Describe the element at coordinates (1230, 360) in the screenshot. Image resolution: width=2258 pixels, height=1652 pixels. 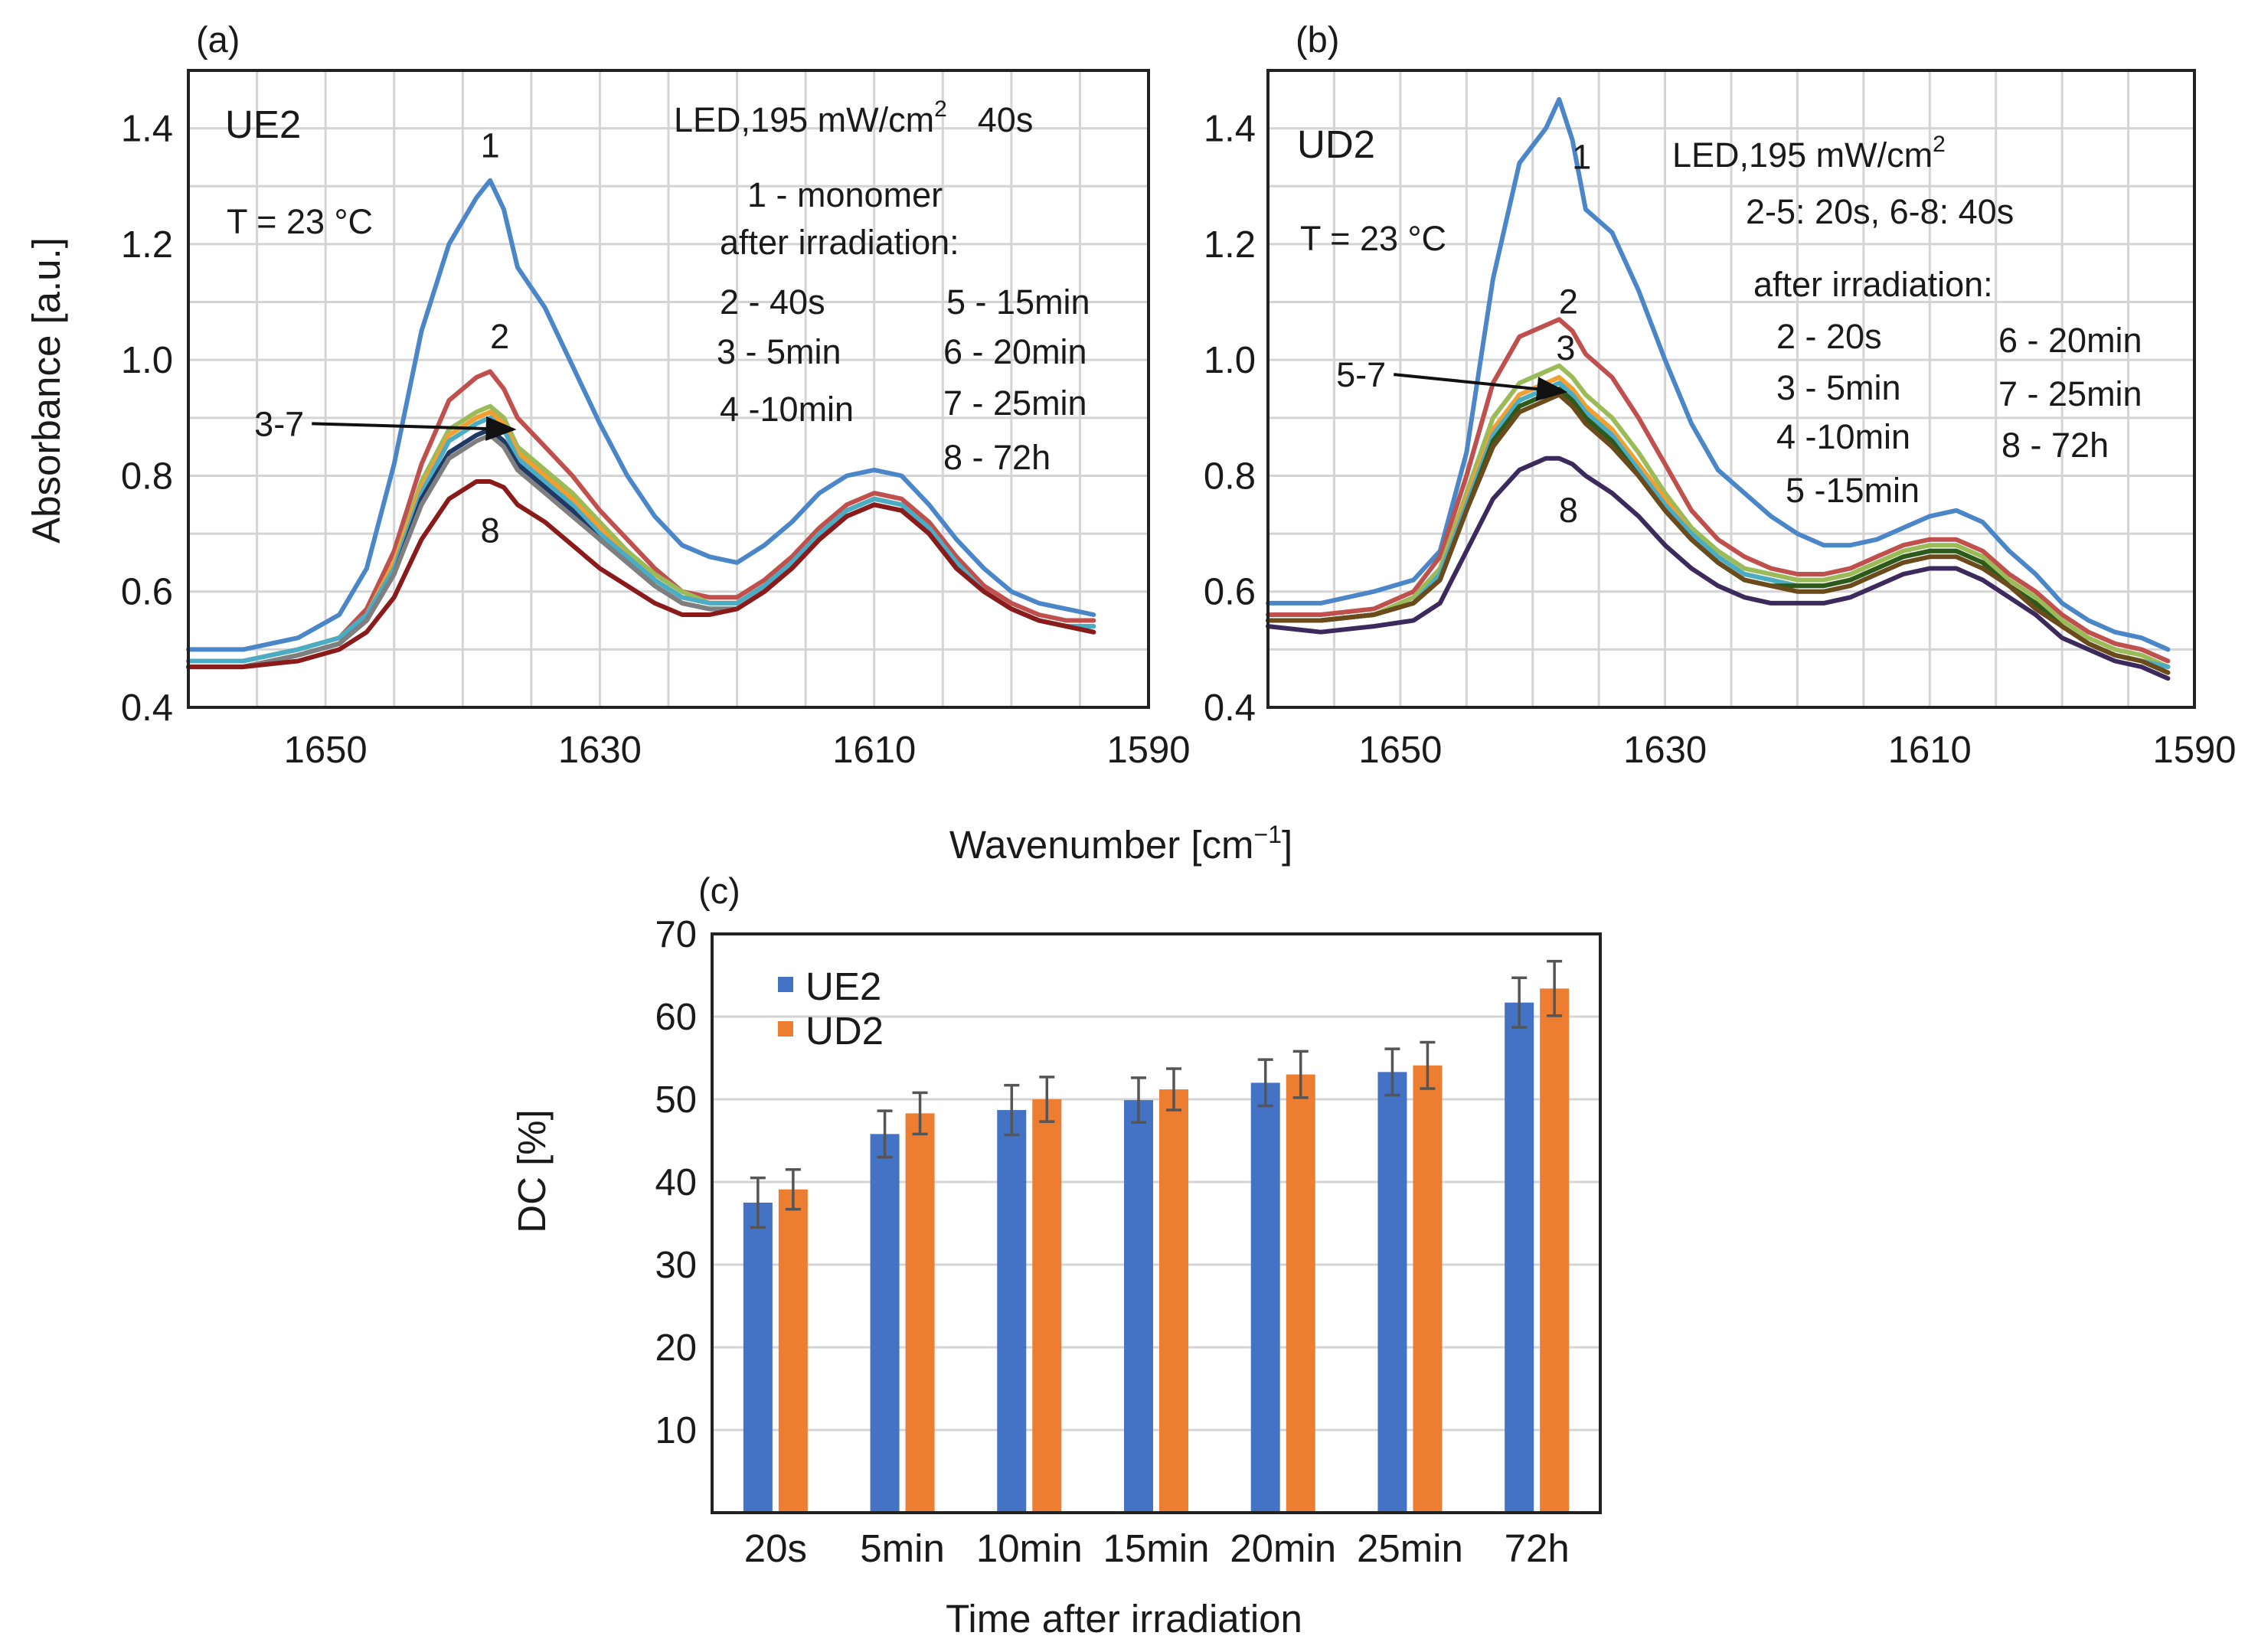
I see `b-ytick-label: 1.0` at that location.